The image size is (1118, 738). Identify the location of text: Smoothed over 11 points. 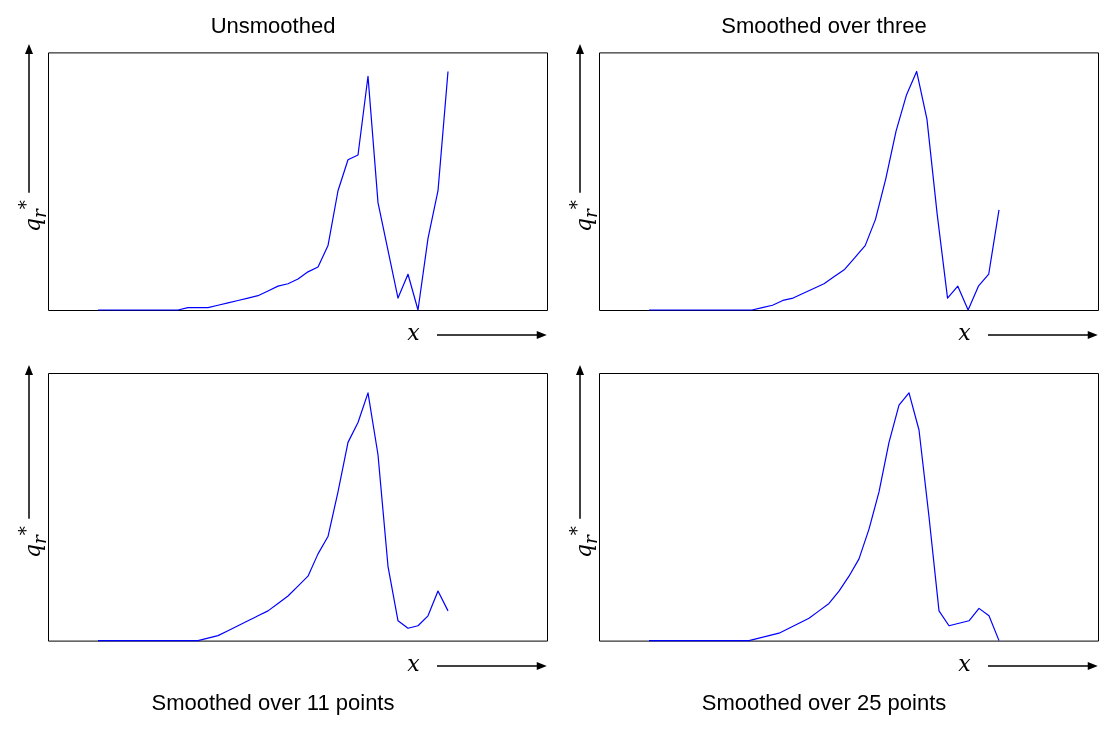
(273, 702).